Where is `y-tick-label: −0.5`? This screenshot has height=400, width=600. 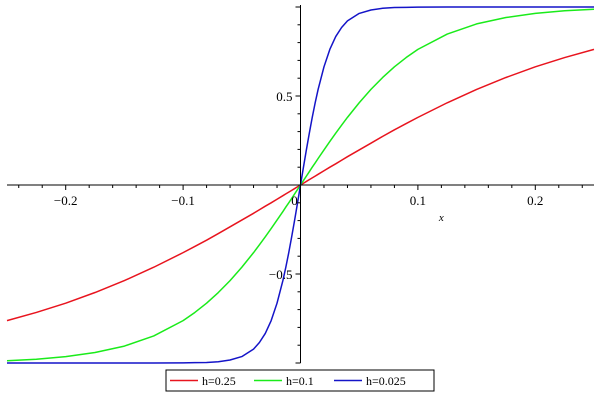 y-tick-label: −0.5 is located at coordinates (281, 274).